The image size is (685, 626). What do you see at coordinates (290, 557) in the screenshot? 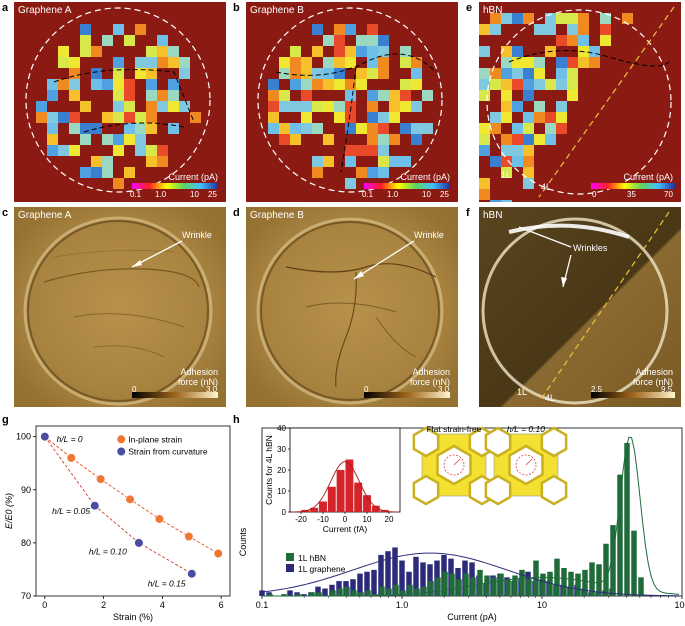
I see `legend-swatch` at bounding box center [290, 557].